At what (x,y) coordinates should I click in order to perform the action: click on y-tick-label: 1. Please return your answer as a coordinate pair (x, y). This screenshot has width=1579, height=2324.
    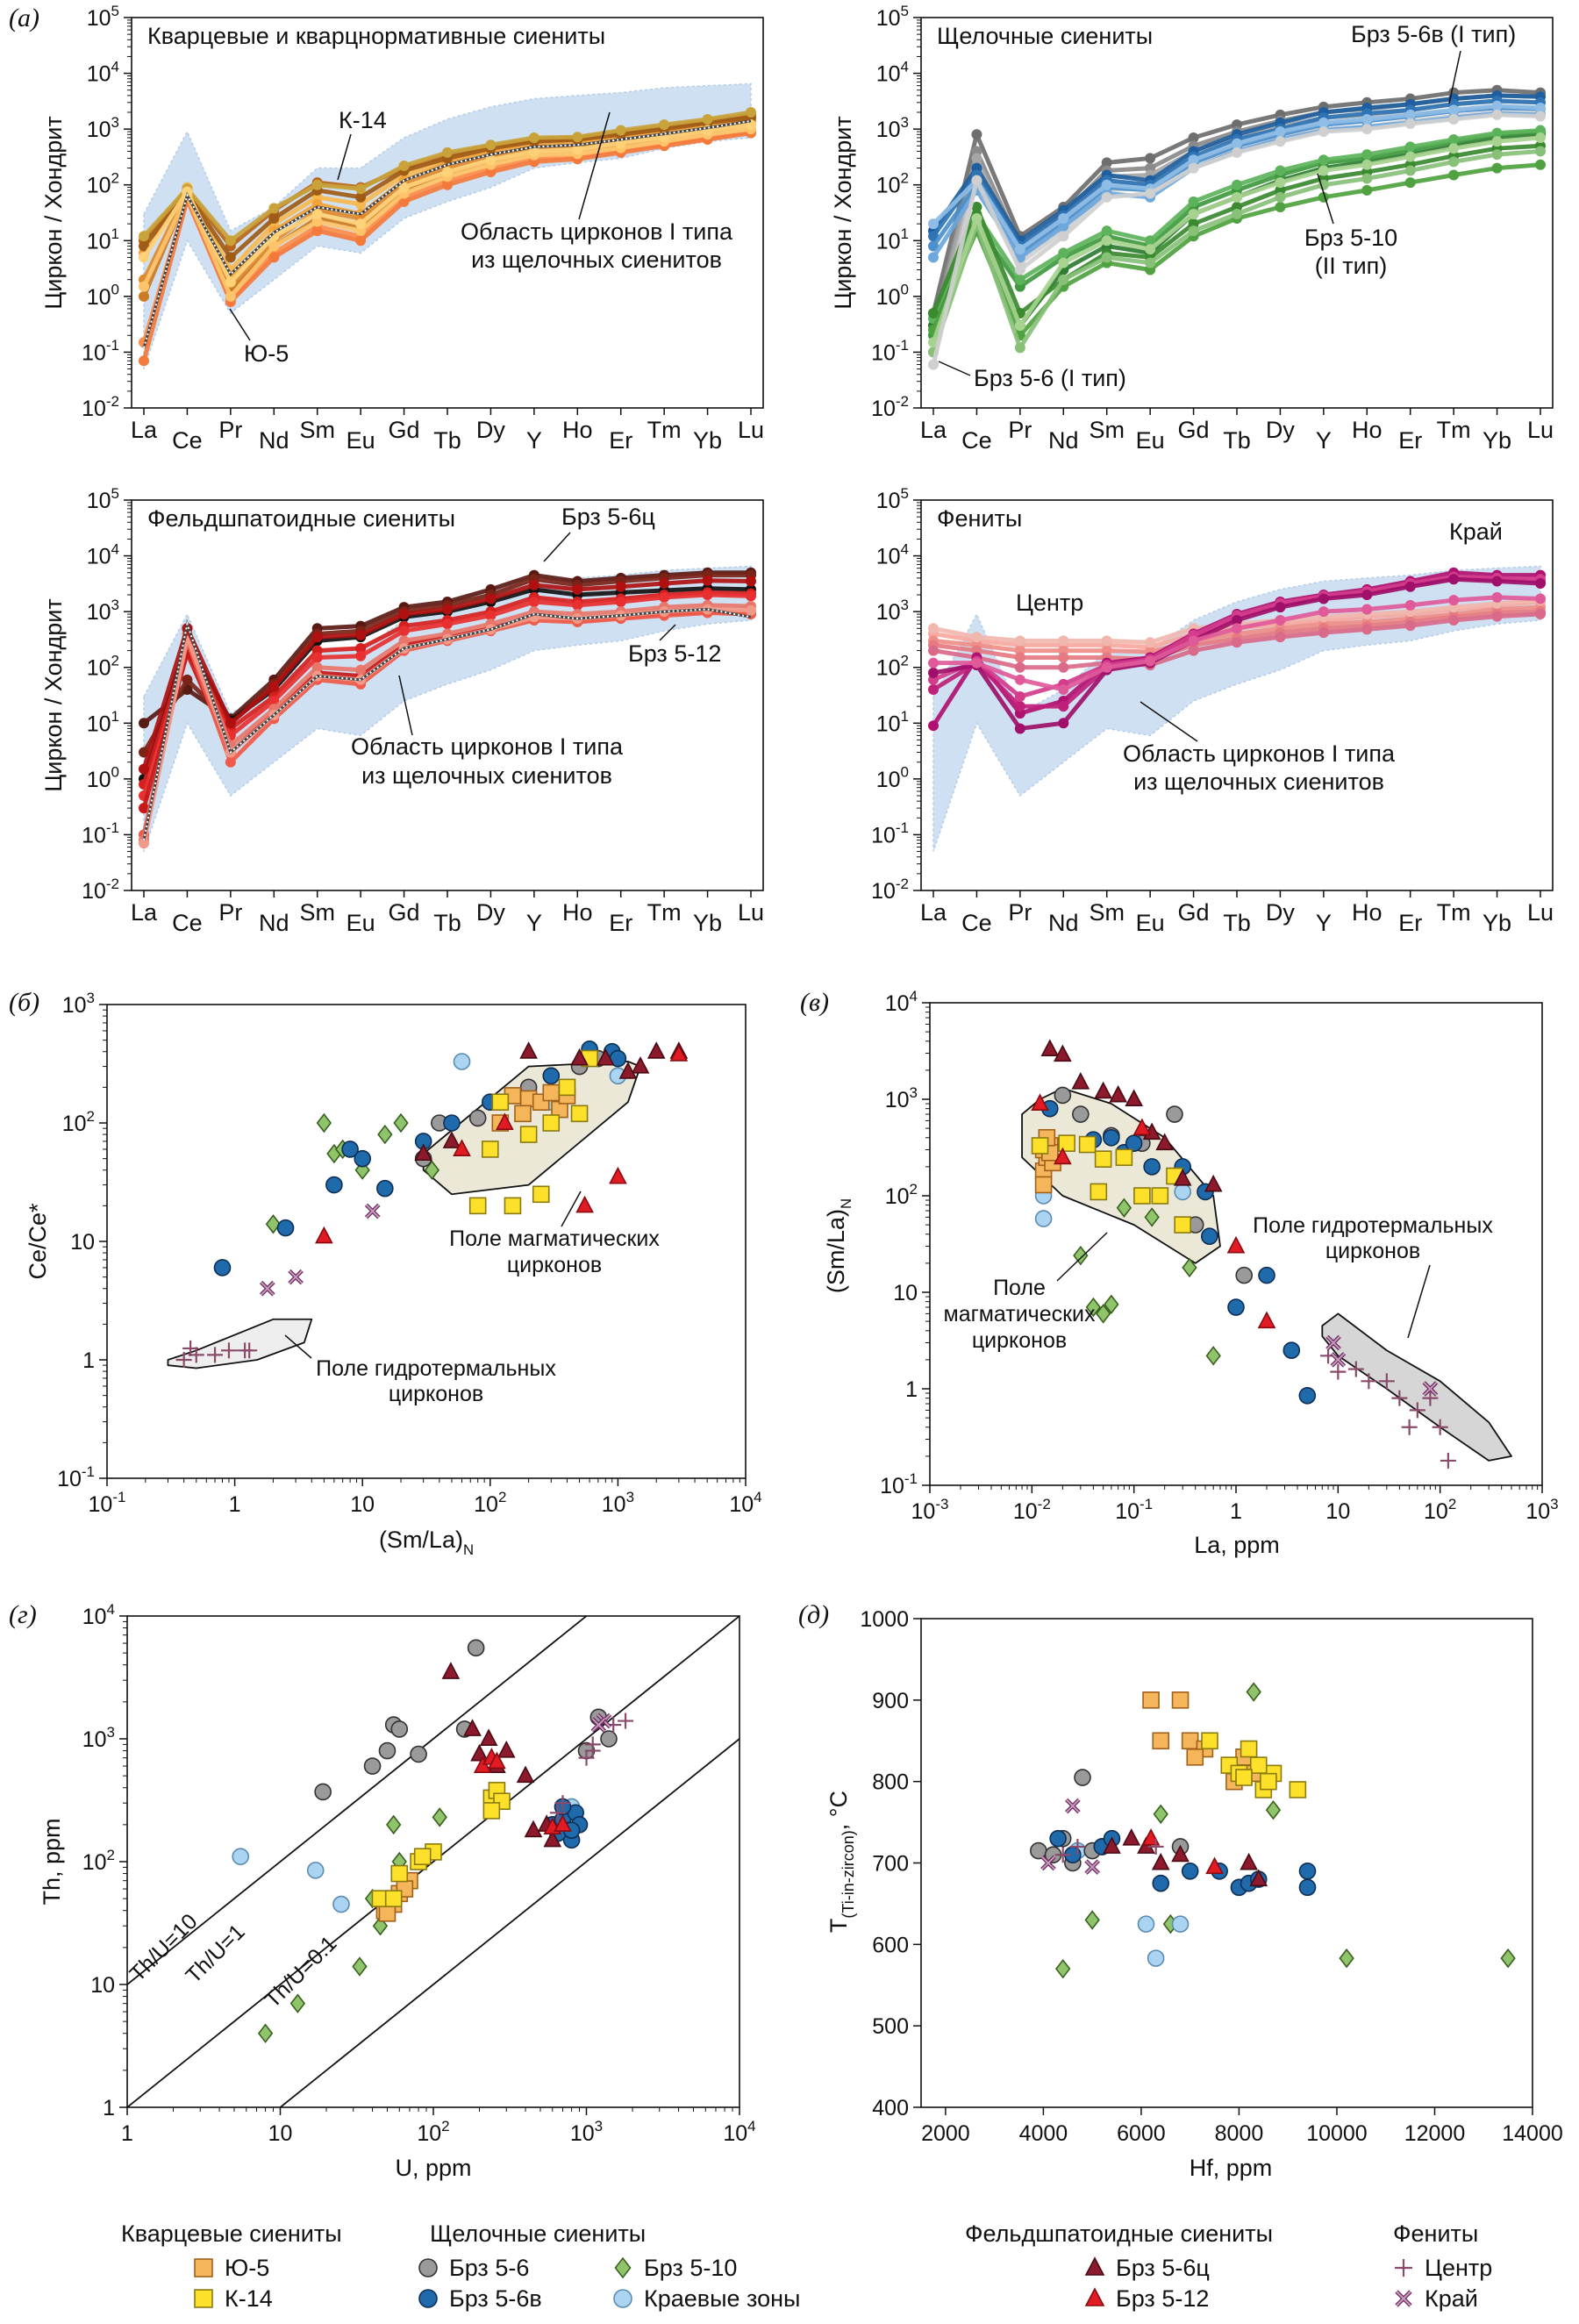
    Looking at the image, I should click on (109, 2108).